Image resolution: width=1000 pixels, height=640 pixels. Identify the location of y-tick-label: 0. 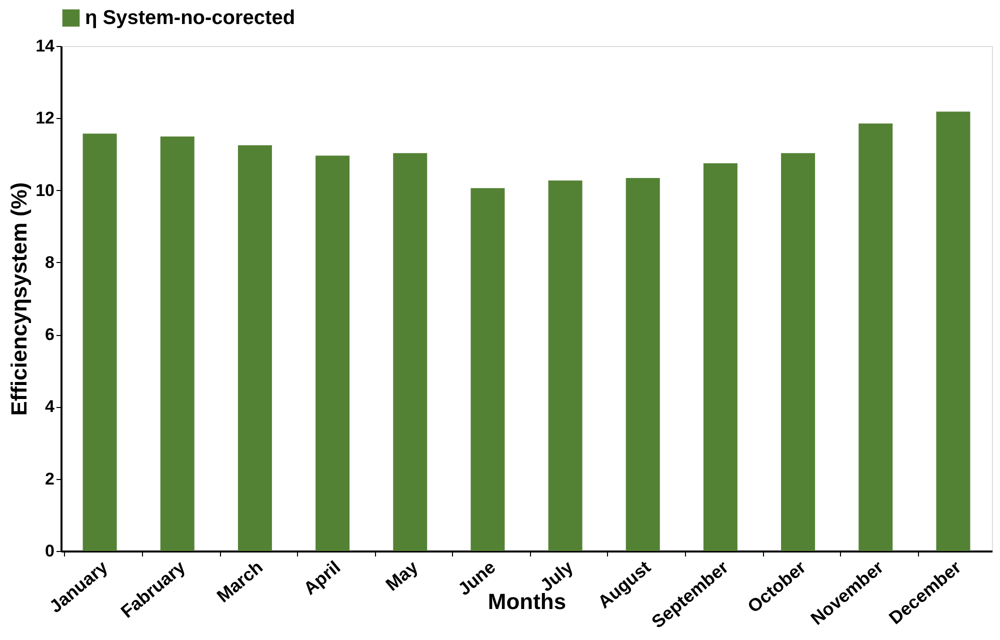
(49, 551).